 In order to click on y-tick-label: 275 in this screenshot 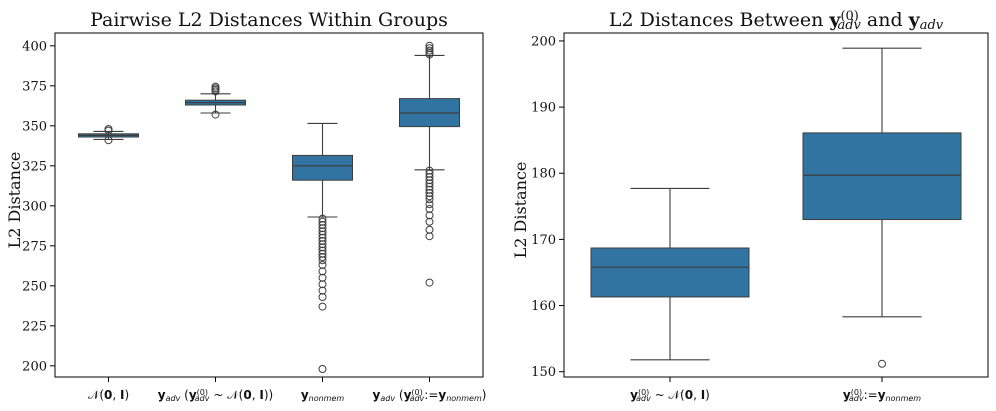, I will do `click(34, 246)`.